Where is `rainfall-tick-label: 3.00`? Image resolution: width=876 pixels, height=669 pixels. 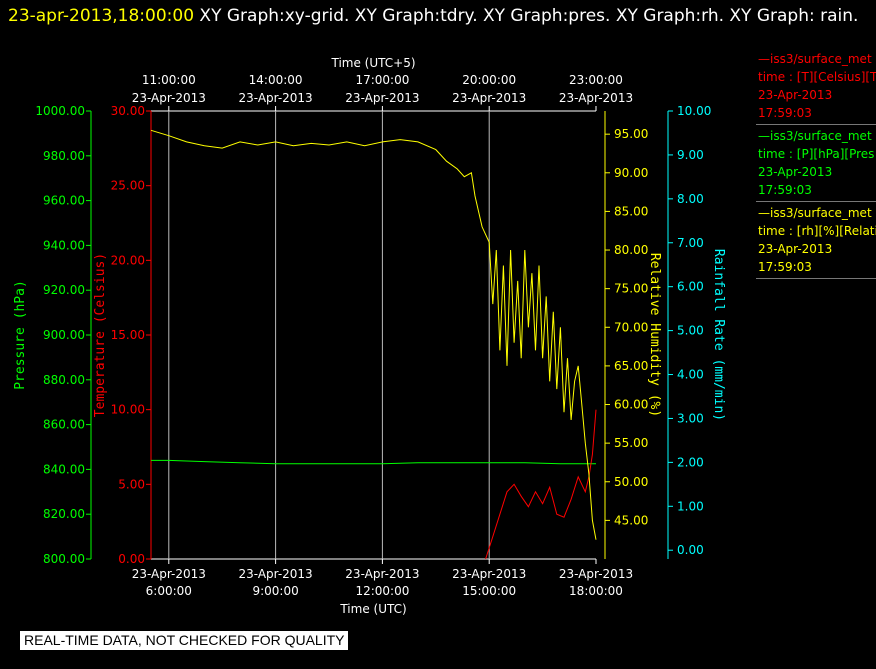 rainfall-tick-label: 3.00 is located at coordinates (690, 418).